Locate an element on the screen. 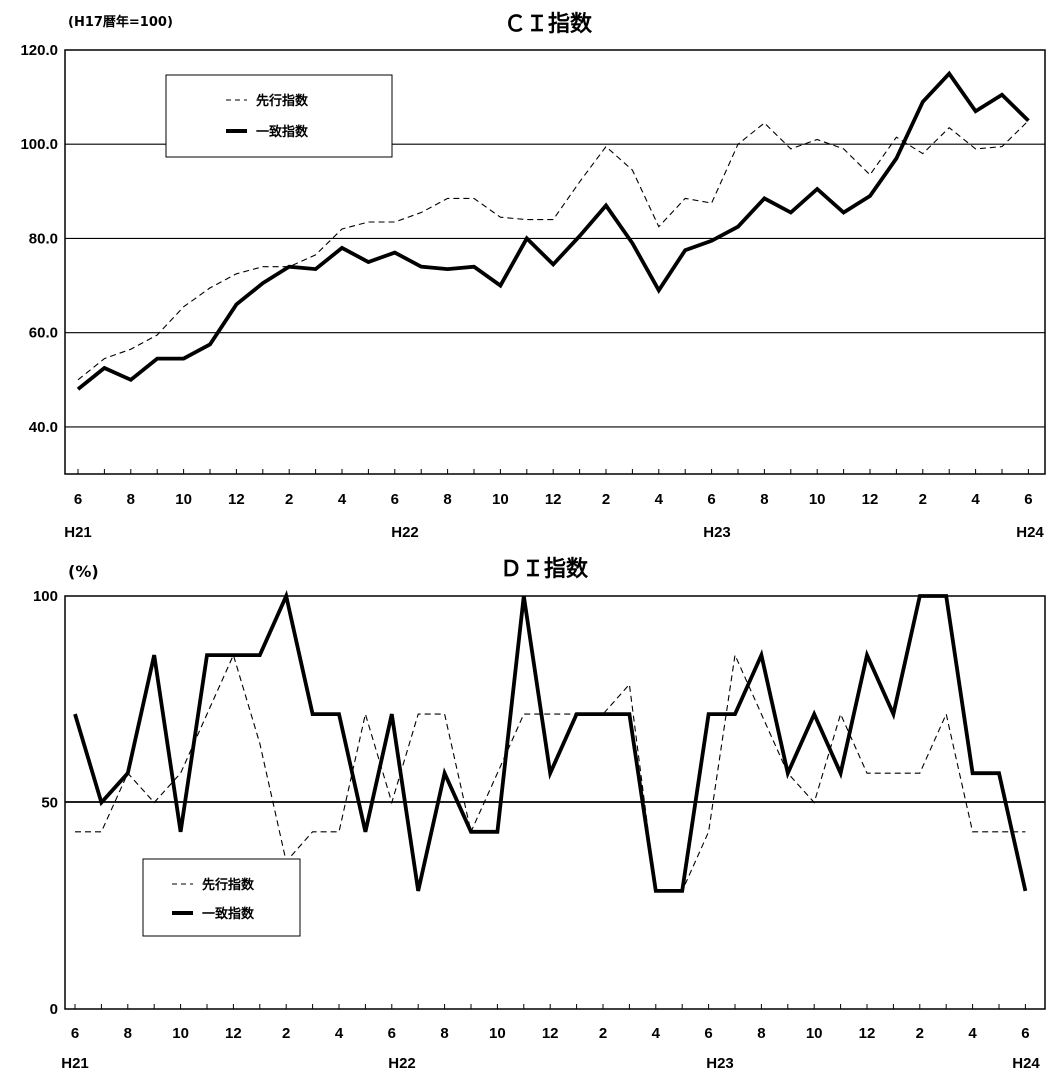  di-legend-label-leading: 先行指数 is located at coordinates (228, 885).